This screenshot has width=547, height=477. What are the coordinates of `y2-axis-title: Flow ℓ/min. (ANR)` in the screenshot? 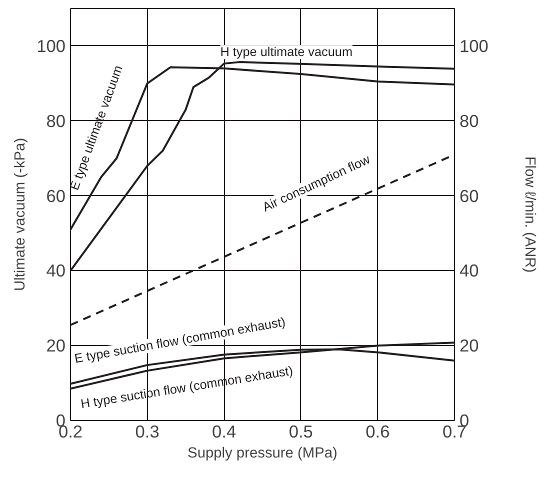 It's located at (529, 214).